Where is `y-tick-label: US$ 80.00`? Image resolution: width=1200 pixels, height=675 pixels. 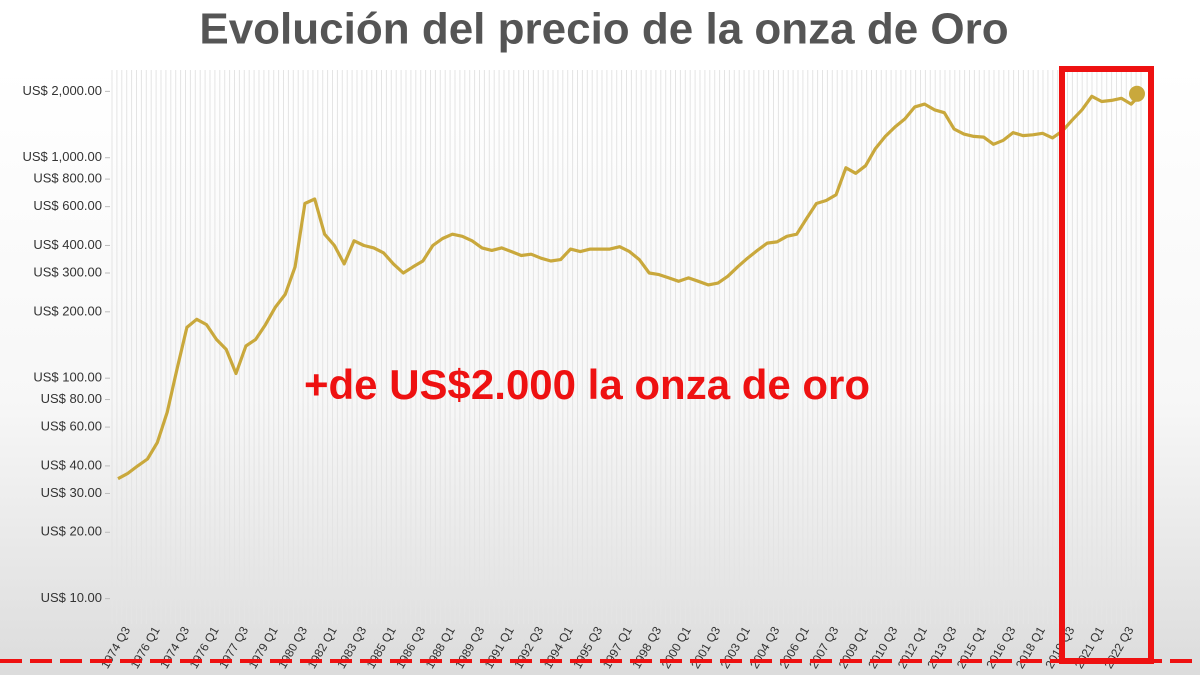
y-tick-label: US$ 80.00 is located at coordinates (71, 398).